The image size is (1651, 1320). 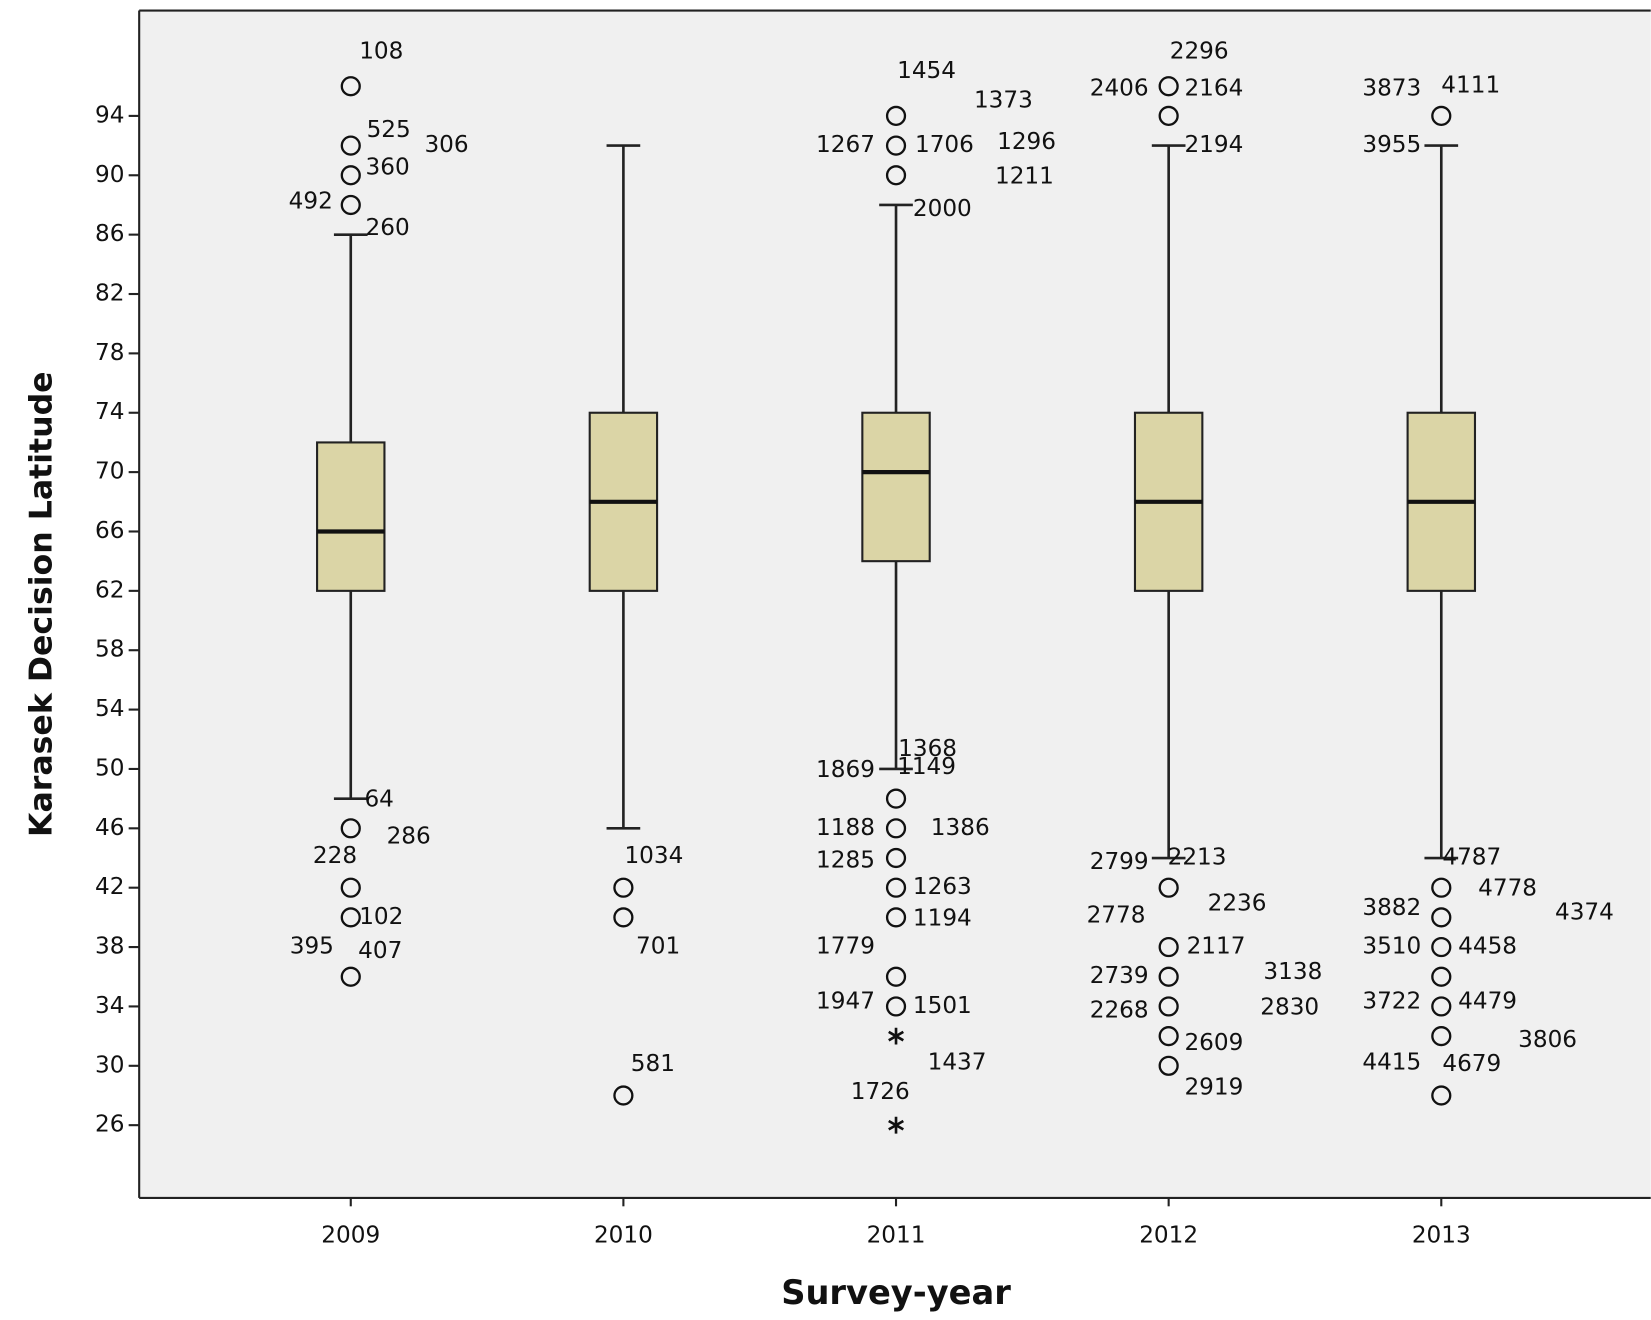 What do you see at coordinates (1391, 1001) in the screenshot?
I see `outlier-label: 3722` at bounding box center [1391, 1001].